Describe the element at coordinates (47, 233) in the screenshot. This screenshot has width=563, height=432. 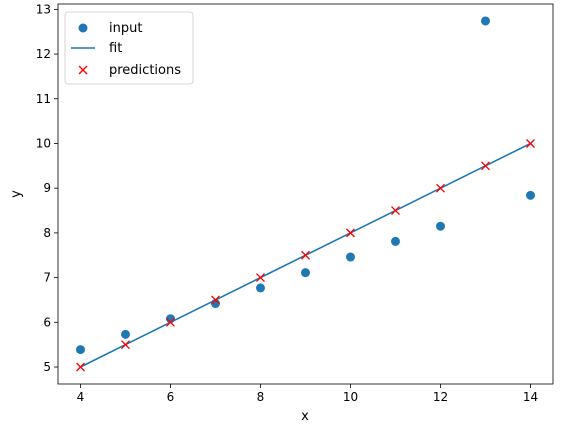
I see `y-tick-label: 8` at that location.